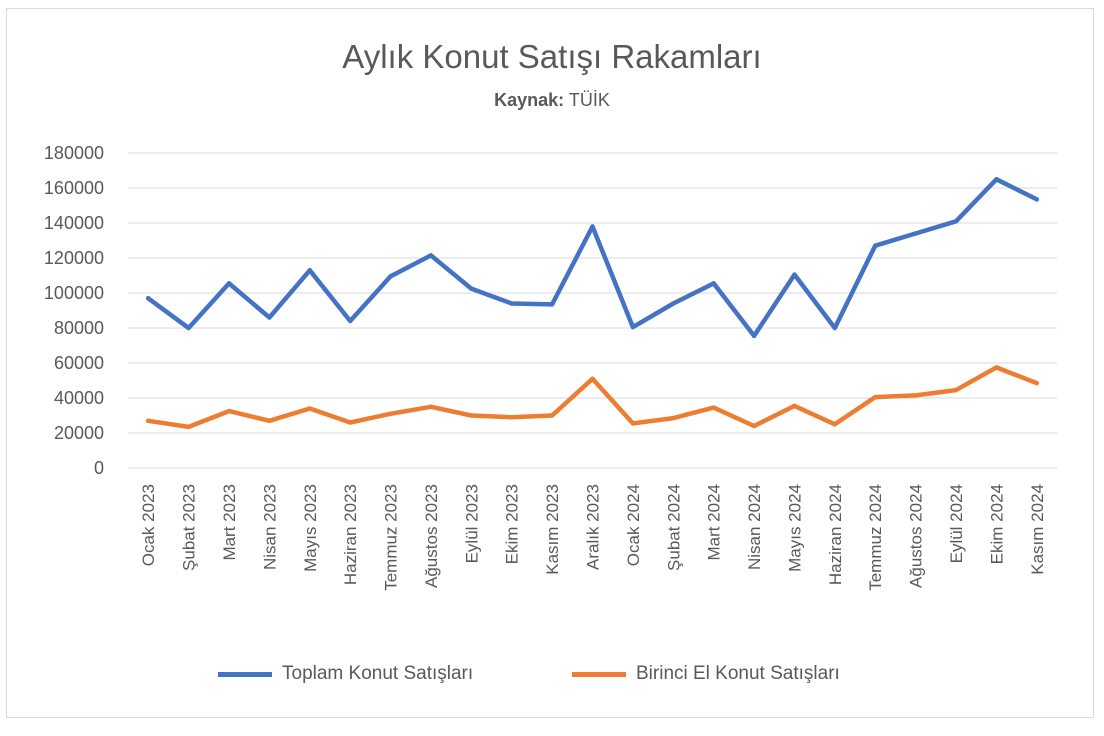 This screenshot has height=736, width=1104. I want to click on legend-label-birinci-el: Birinci El Konut Satışları, so click(738, 673).